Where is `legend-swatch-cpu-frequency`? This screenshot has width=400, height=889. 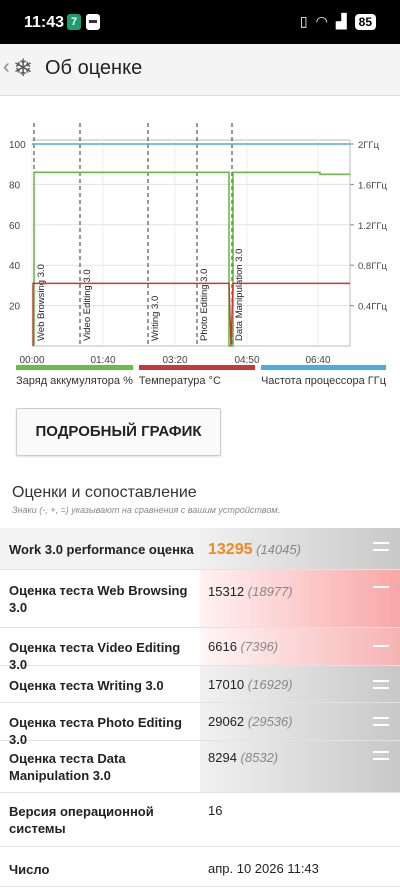
legend-swatch-cpu-frequency is located at coordinates (323, 367).